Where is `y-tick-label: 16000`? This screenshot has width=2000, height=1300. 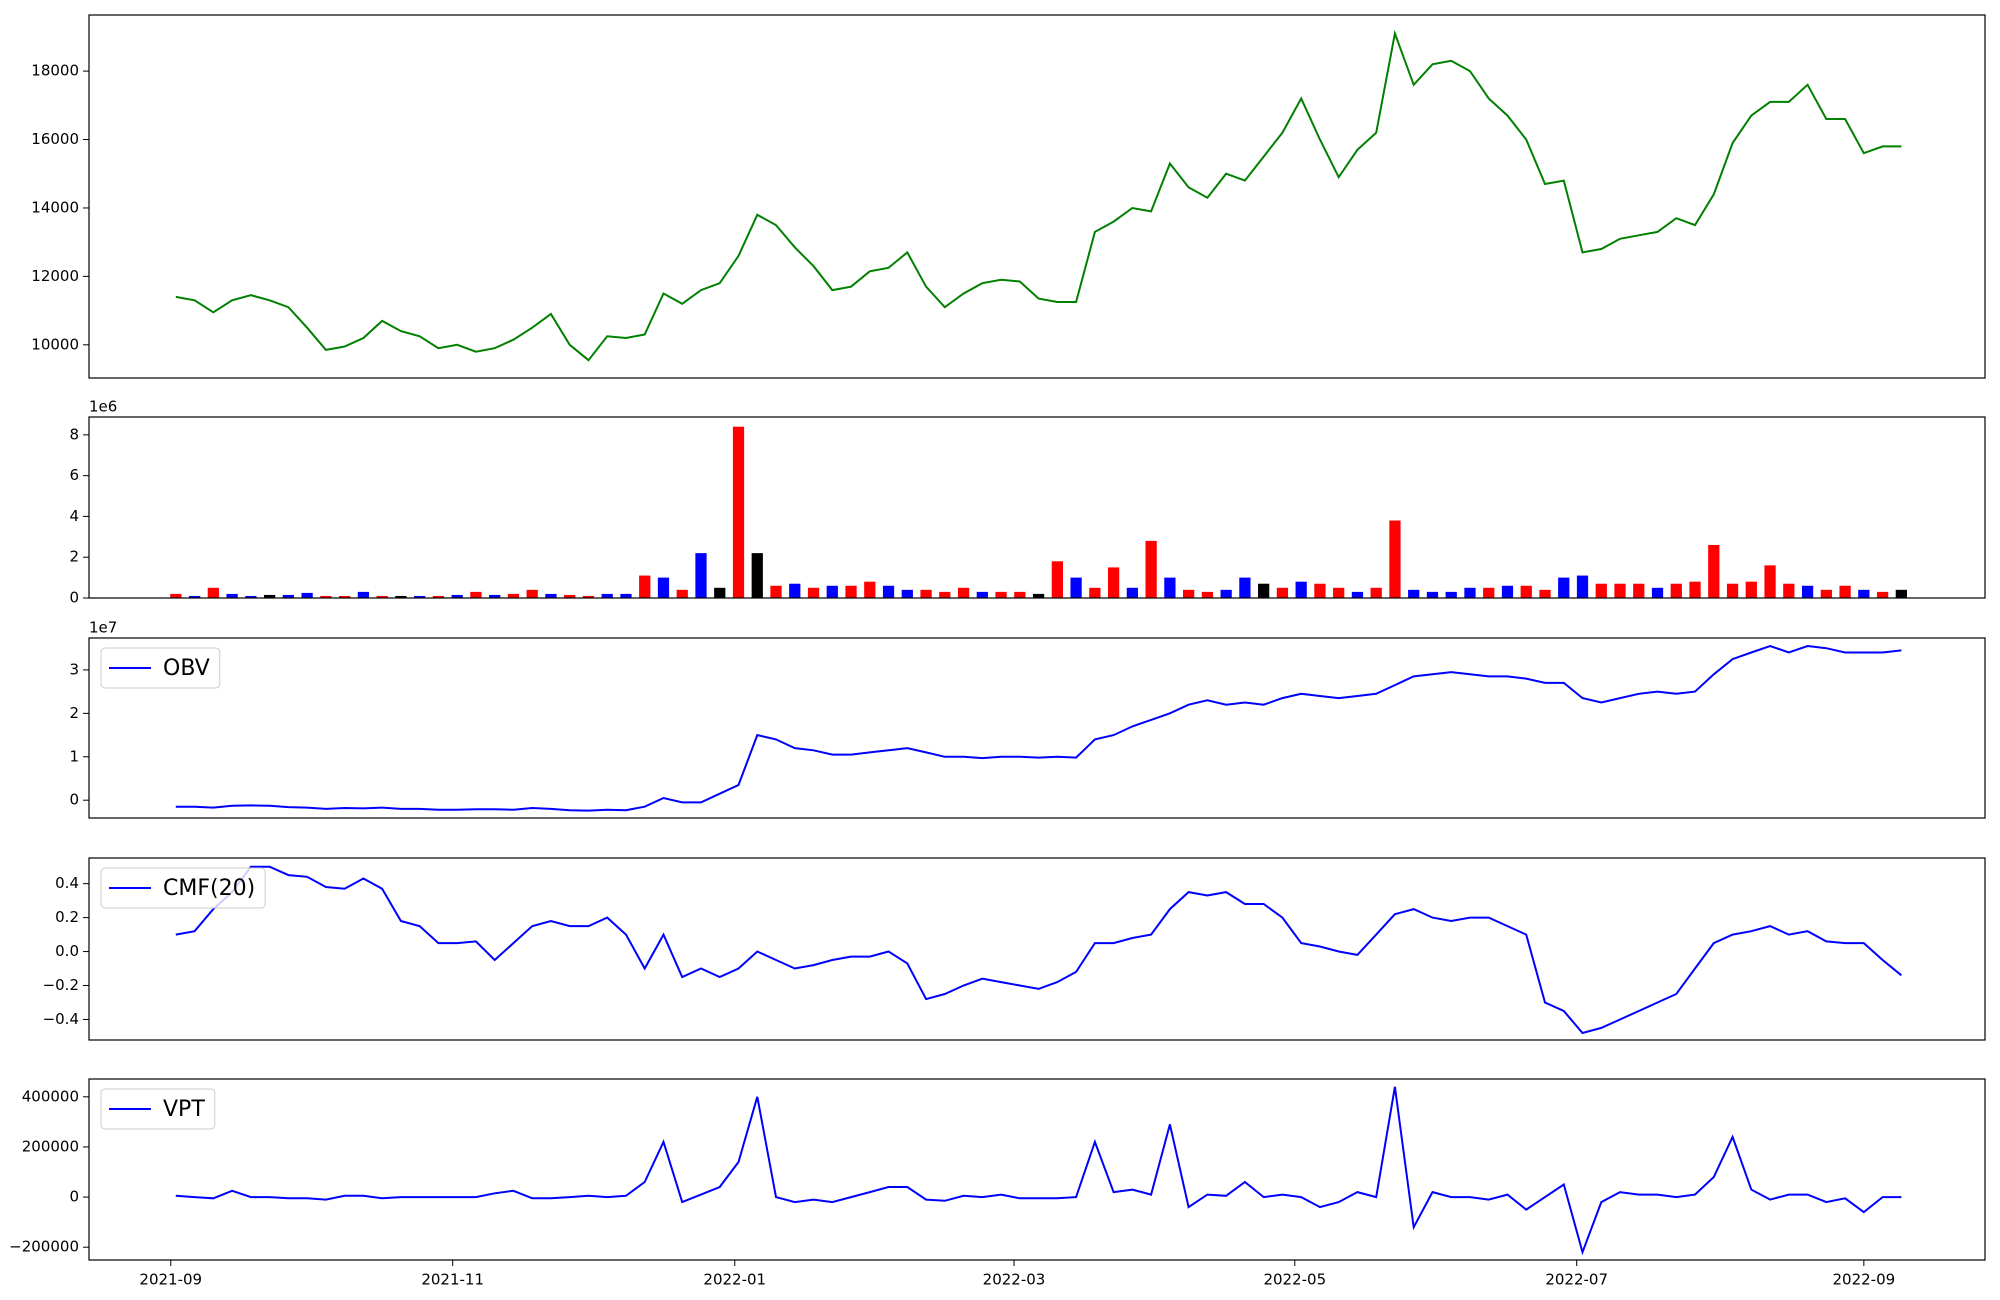 y-tick-label: 16000 is located at coordinates (55, 139).